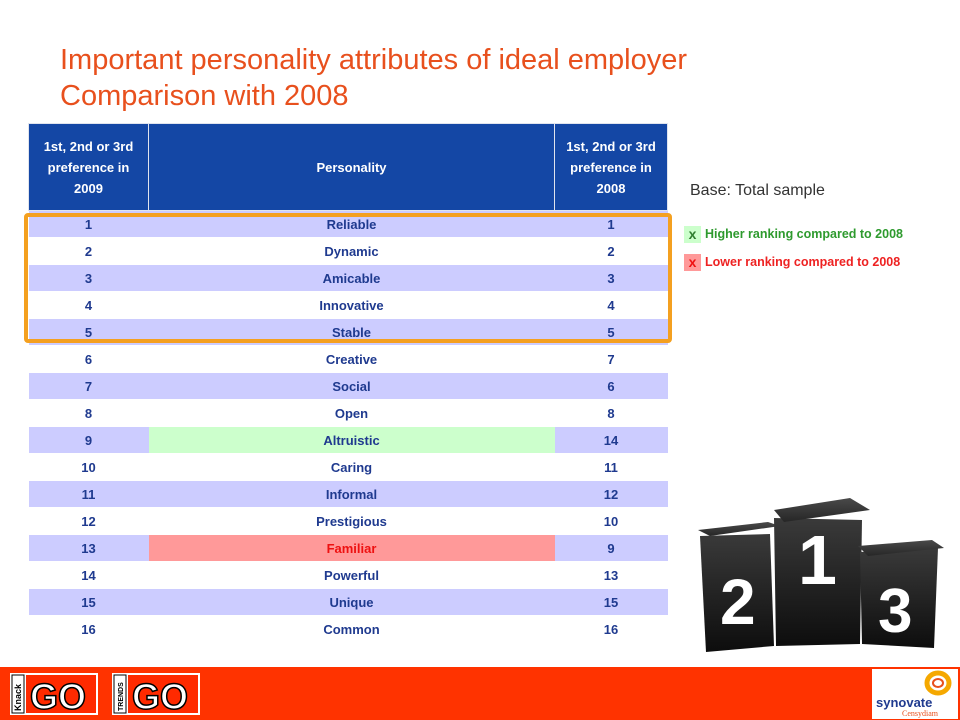 The image size is (960, 720). I want to click on attribute: Caring, so click(351, 467).